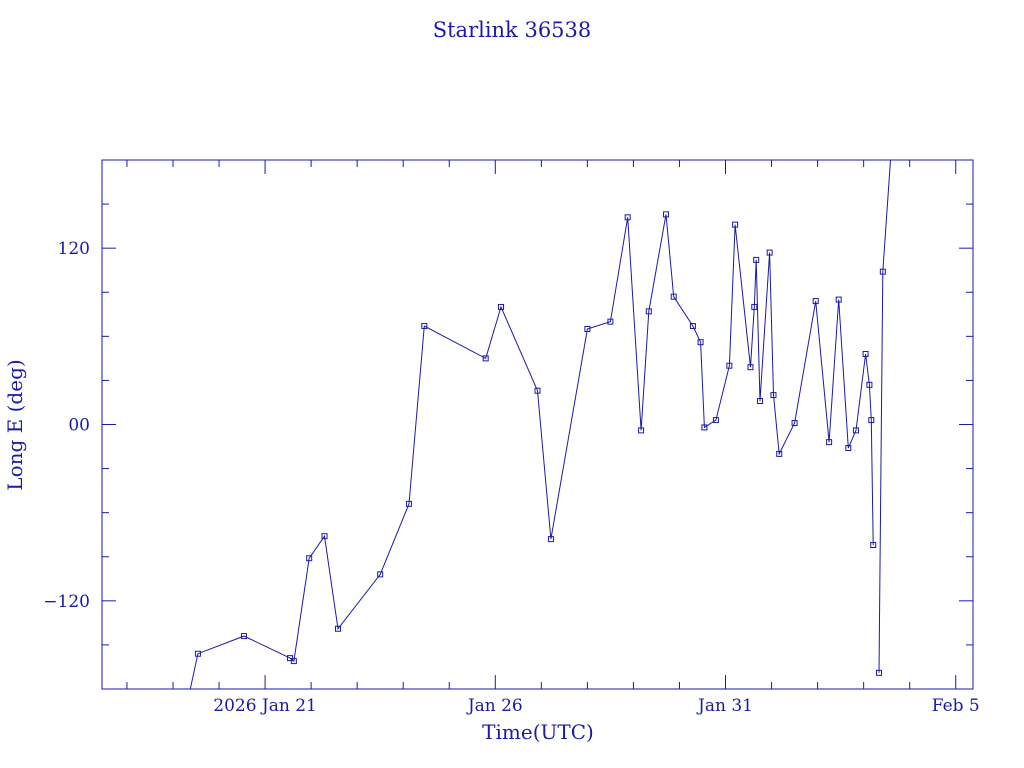 This screenshot has height=768, width=1024. What do you see at coordinates (494, 706) in the screenshot?
I see `x-tick-label: Jan 26` at bounding box center [494, 706].